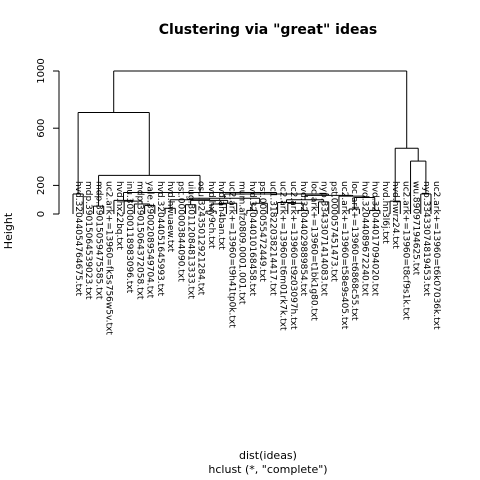 This screenshot has width=480, height=480. What do you see at coordinates (354, 251) in the screenshot?
I see `leaf-label: loc.ark+=13960=t6868c55.txt` at bounding box center [354, 251].